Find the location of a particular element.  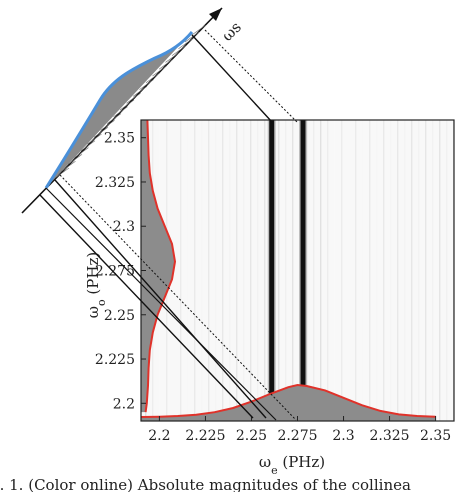

y-tick-label: 2.35 is located at coordinates (119, 139).